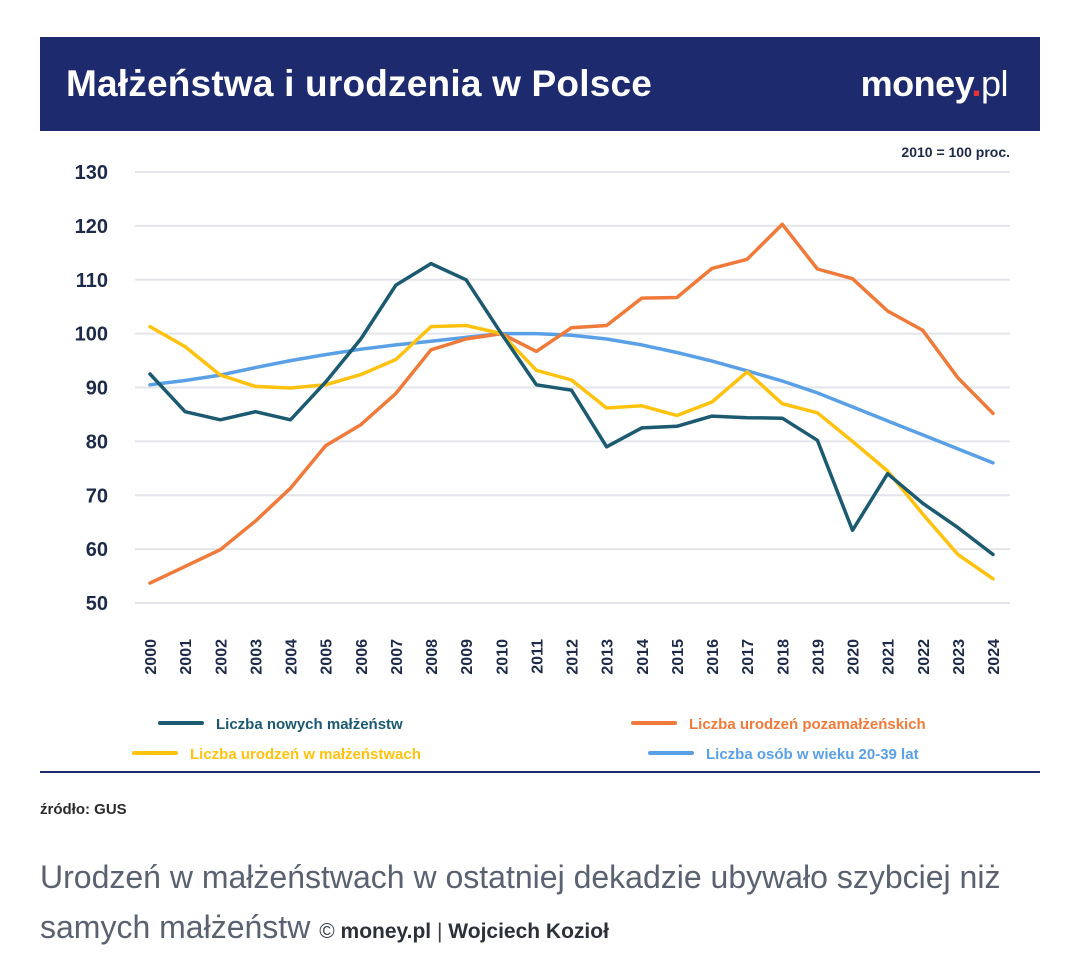 The height and width of the screenshot is (976, 1080). I want to click on y-tick-label: 100, so click(91, 335).